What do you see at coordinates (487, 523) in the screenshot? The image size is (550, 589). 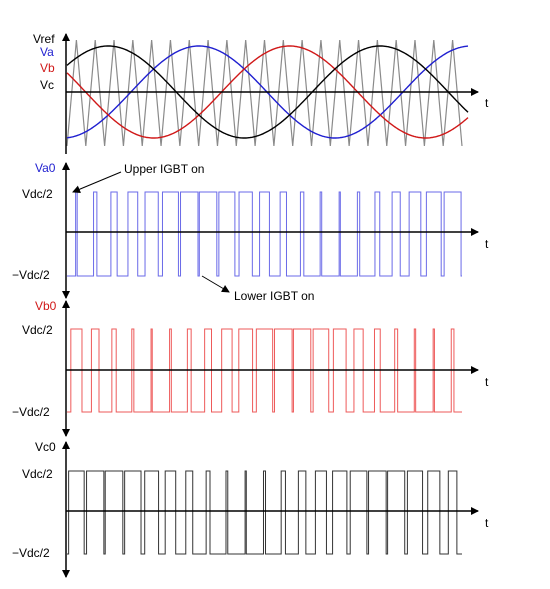 I see `vc0-t-label: t` at bounding box center [487, 523].